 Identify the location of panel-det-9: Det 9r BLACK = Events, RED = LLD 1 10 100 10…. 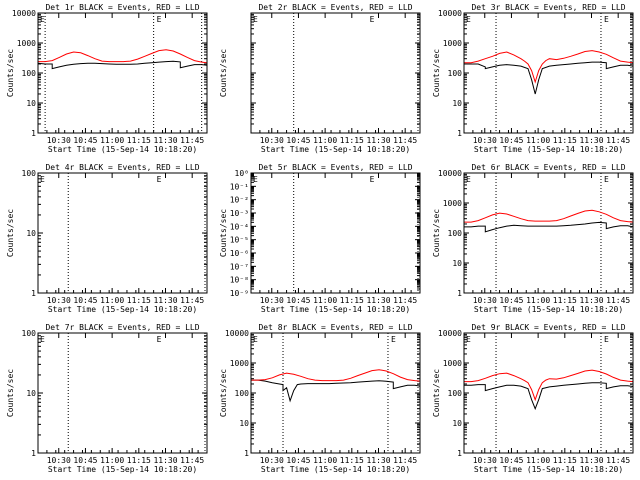
(533, 398).